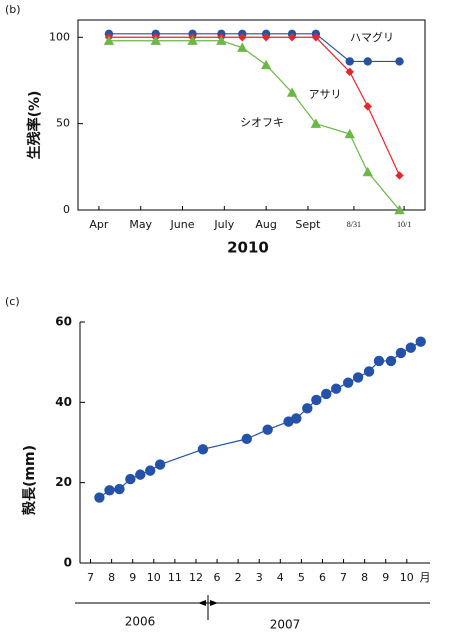 The width and height of the screenshot is (450, 636). What do you see at coordinates (354, 224) in the screenshot?
I see `x-tick-label: 8/31` at bounding box center [354, 224].